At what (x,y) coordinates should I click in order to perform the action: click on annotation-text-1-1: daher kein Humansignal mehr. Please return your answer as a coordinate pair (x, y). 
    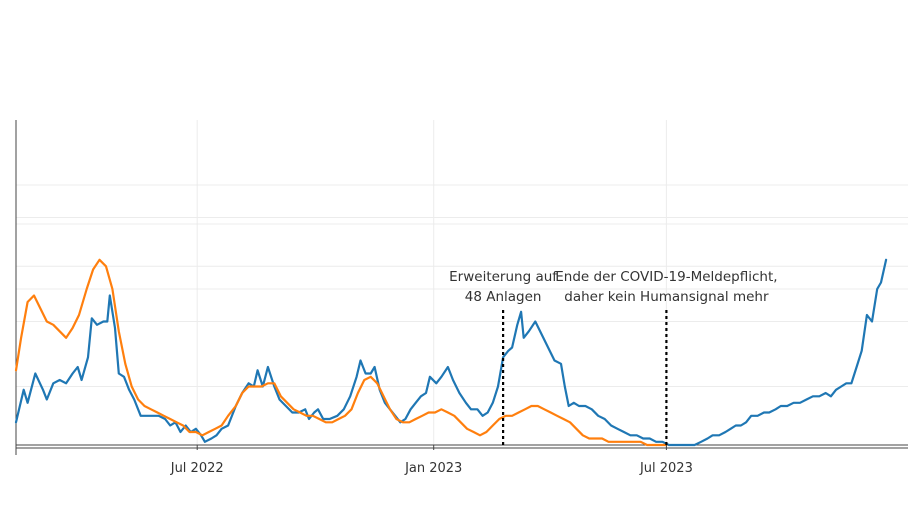
    Looking at the image, I should click on (666, 297).